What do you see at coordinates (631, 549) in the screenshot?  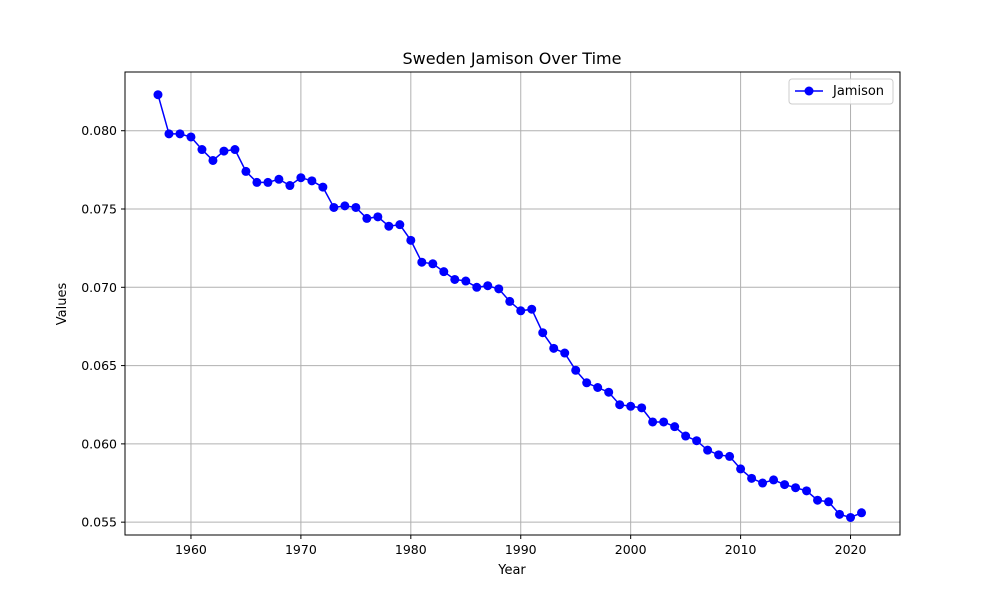 I see `x-tick-label: 2000` at bounding box center [631, 549].